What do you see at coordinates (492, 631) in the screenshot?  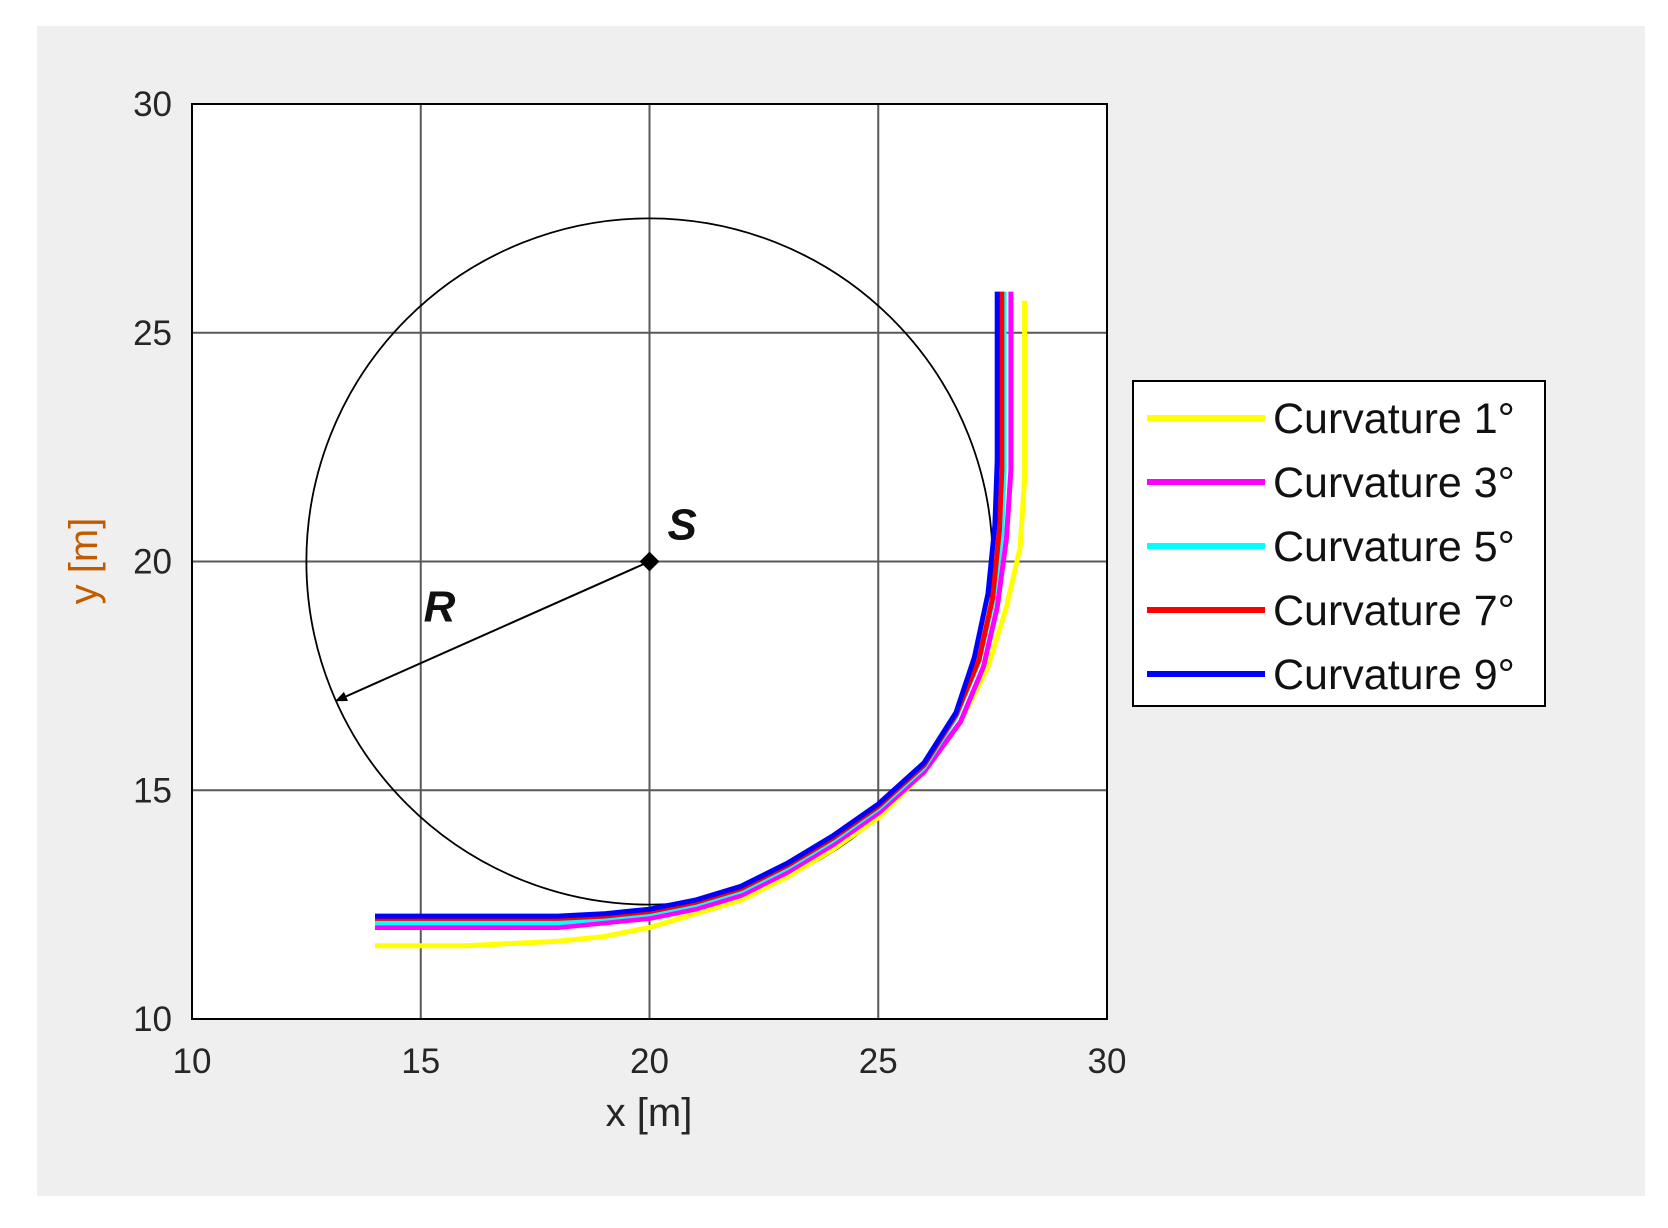 I see `radius-arrow` at bounding box center [492, 631].